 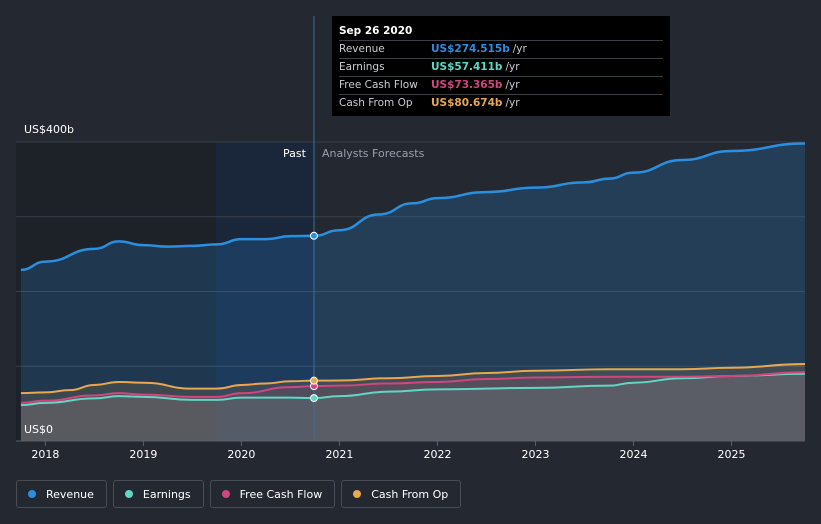 I want to click on legend-item-free-cash-flow: Free Cash Flow, so click(x=272, y=494).